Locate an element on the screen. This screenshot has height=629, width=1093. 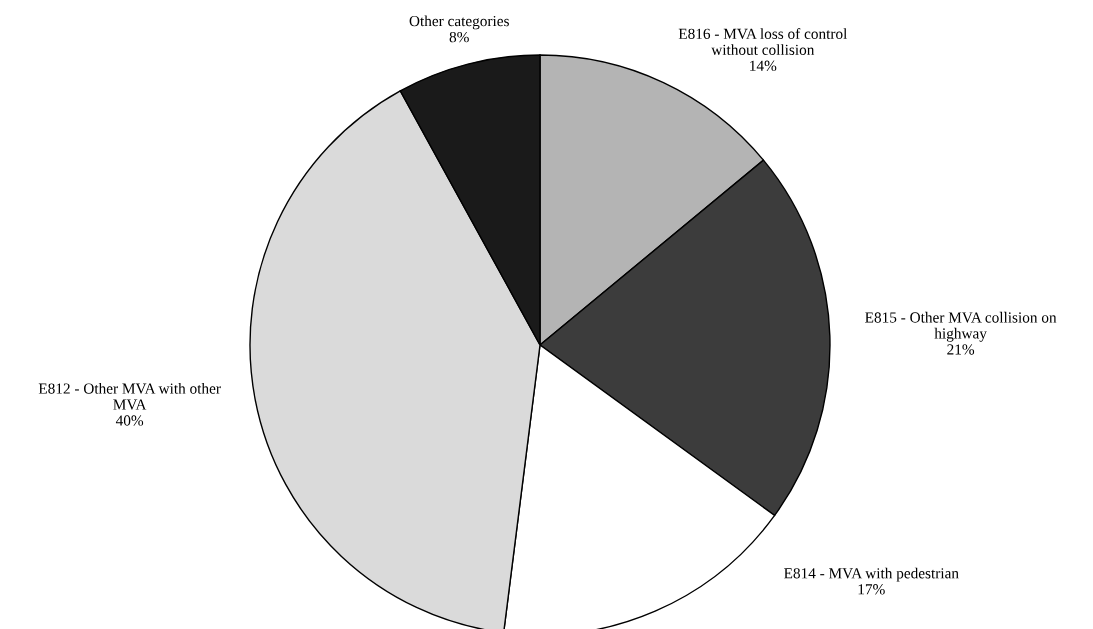
slice-label: E816 - MVA loss of control without collision is located at coordinates (763, 41).